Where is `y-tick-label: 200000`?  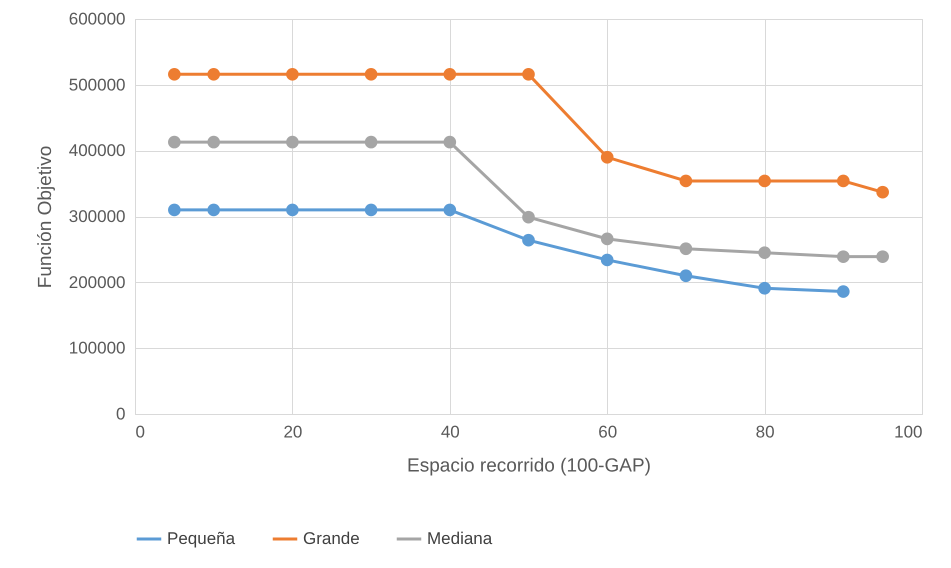 y-tick-label: 200000 is located at coordinates (97, 282).